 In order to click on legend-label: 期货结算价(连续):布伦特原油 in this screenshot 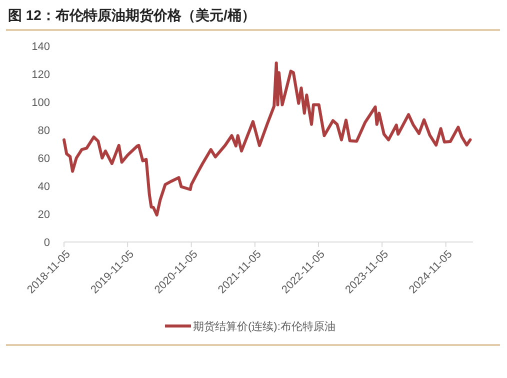, I will do `click(264, 326)`.